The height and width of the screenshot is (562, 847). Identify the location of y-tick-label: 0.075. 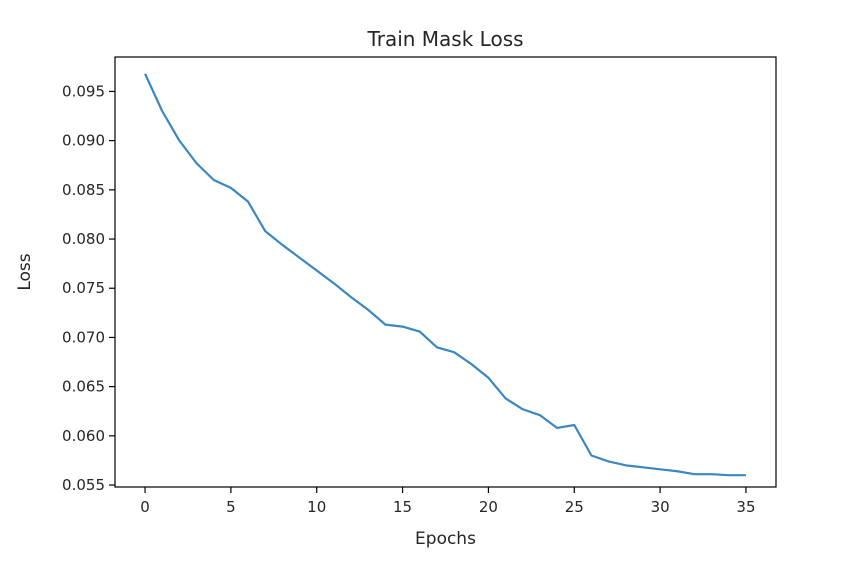
(83, 288).